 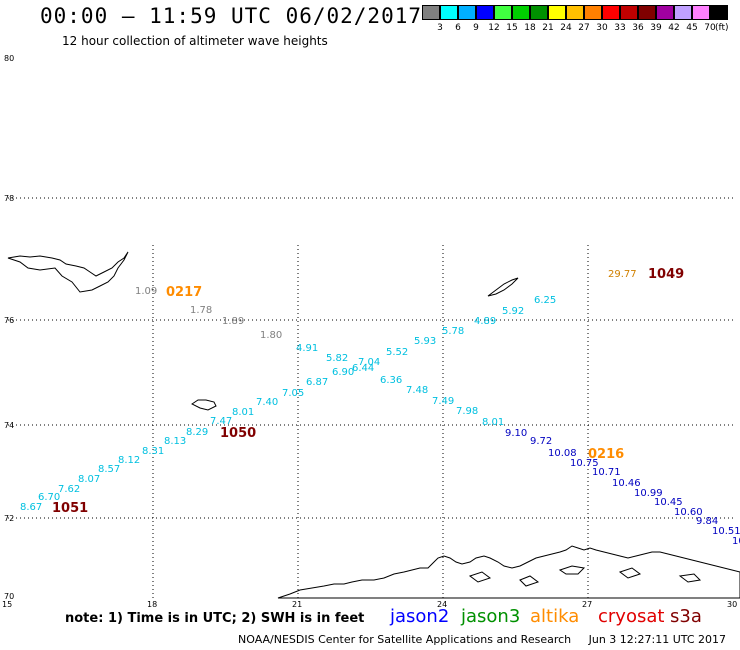 What do you see at coordinates (425, 341) in the screenshot?
I see `wave-height-value: 5.93` at bounding box center [425, 341].